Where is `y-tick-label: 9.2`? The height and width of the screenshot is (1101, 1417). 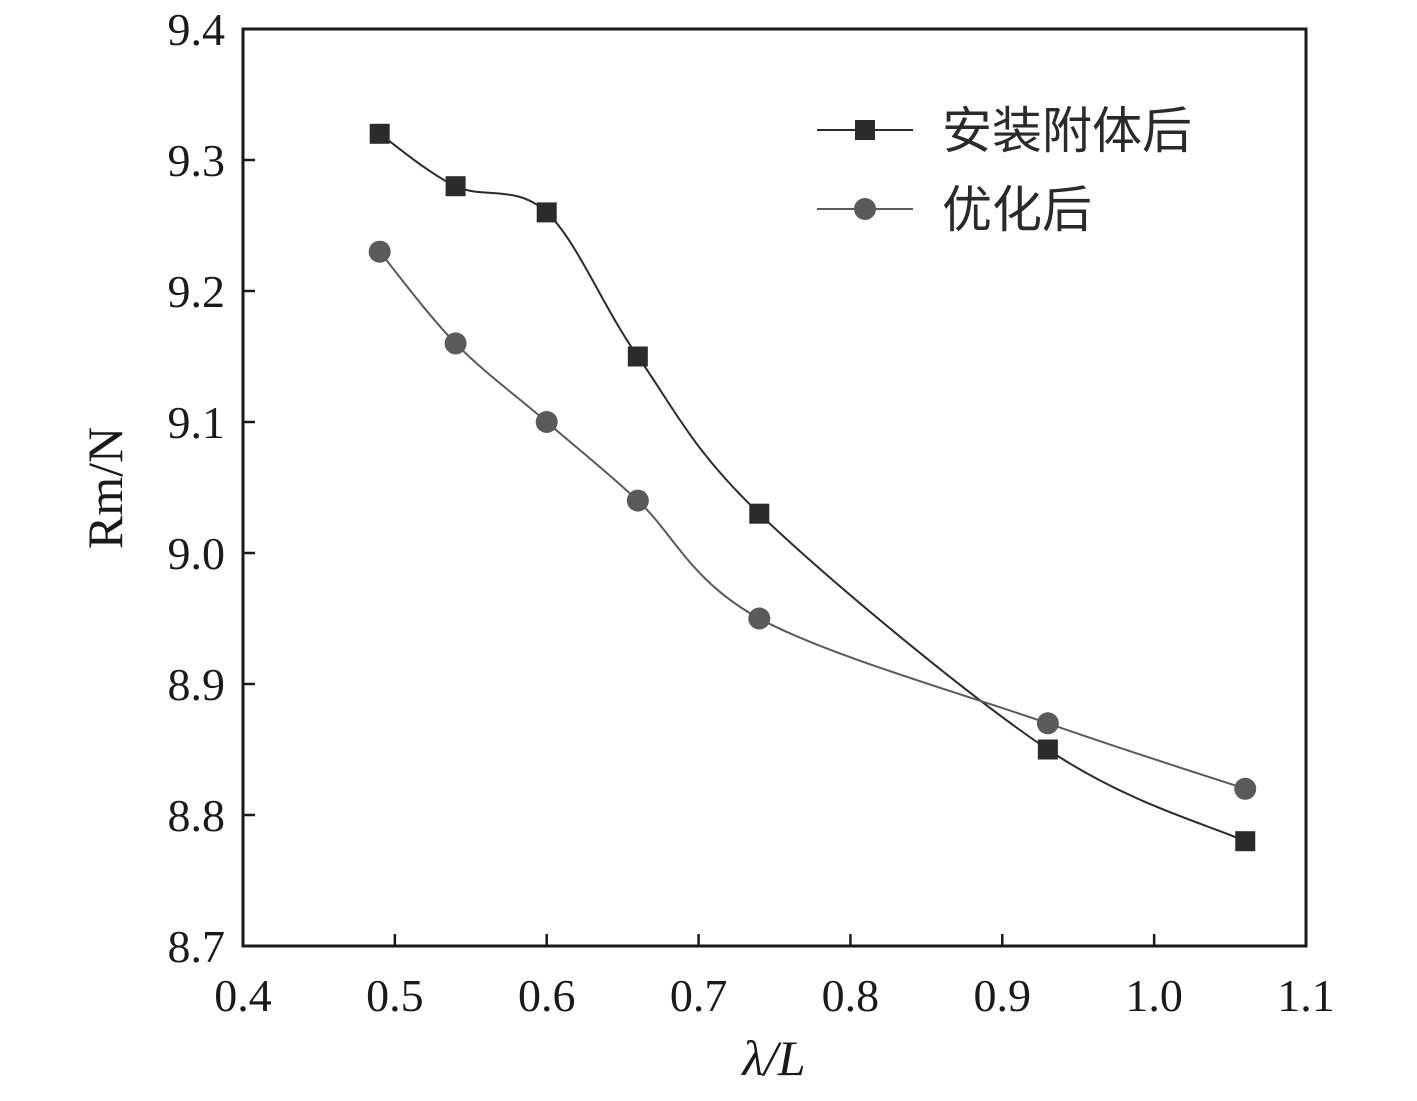
y-tick-label: 9.2 is located at coordinates (197, 291).